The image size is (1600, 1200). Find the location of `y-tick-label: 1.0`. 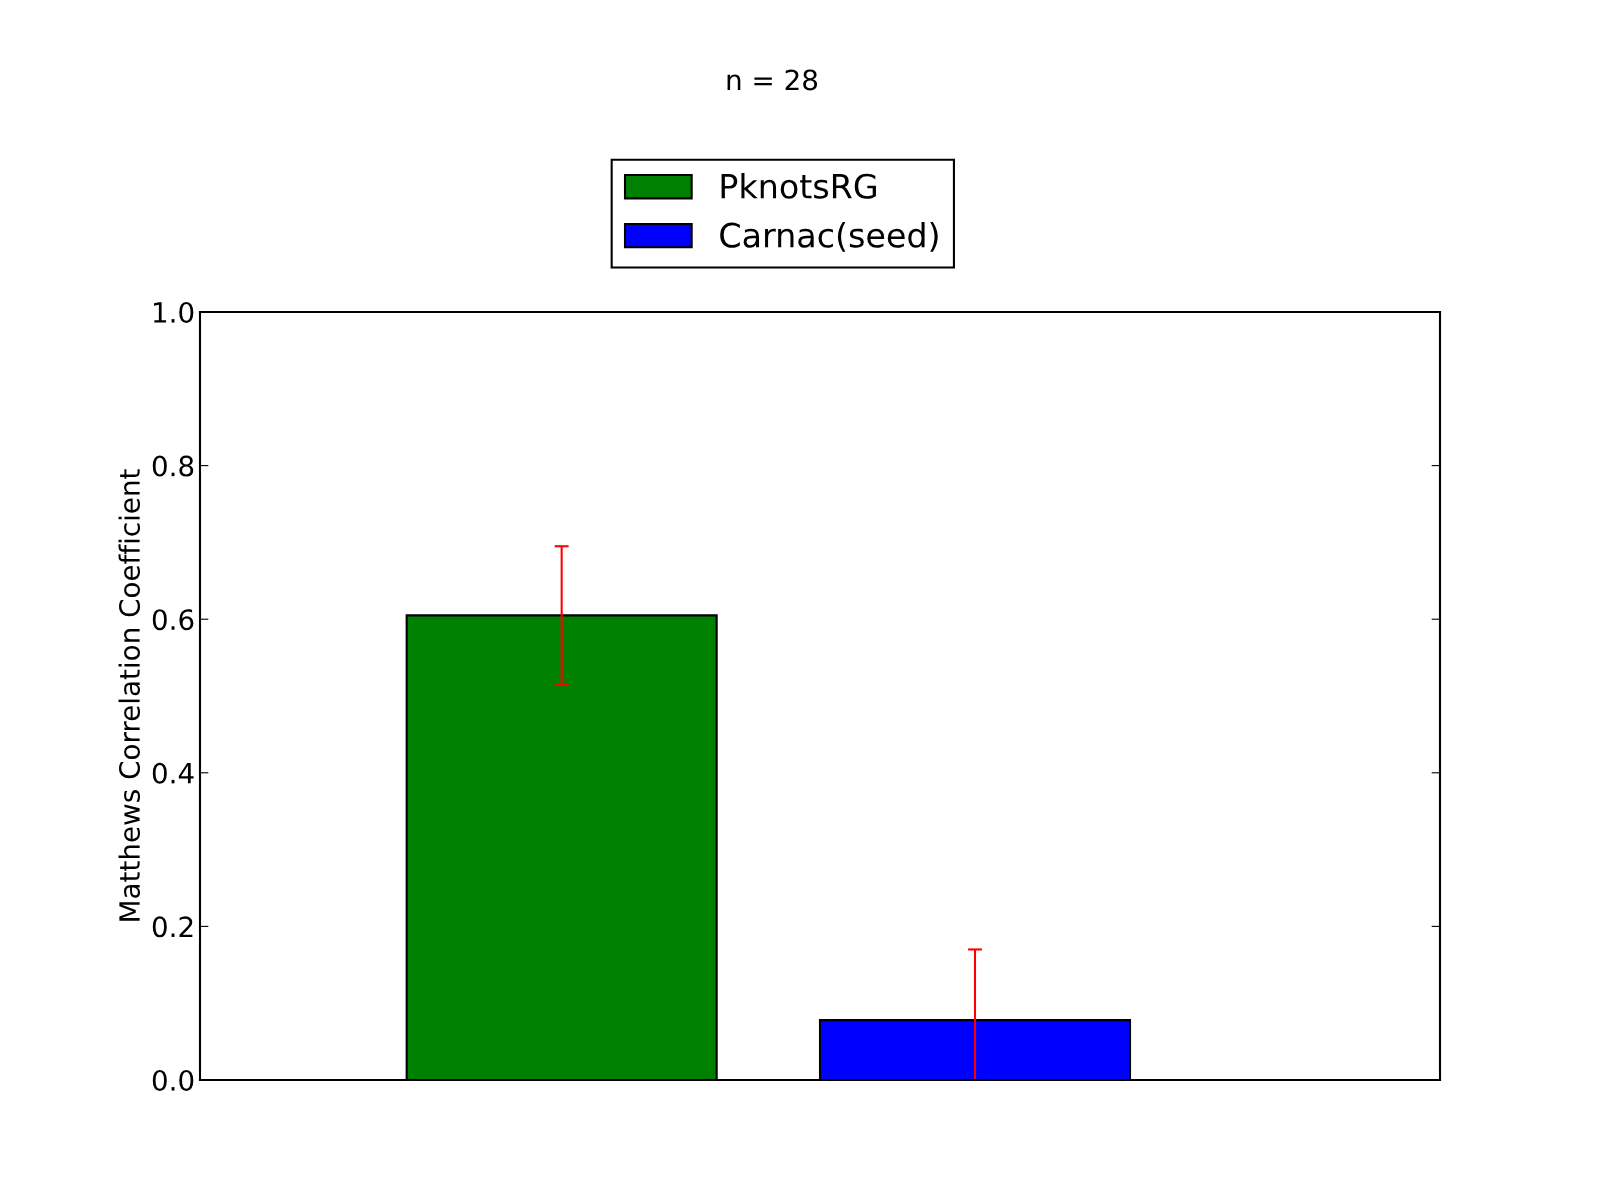

y-tick-label: 1.0 is located at coordinates (174, 312).